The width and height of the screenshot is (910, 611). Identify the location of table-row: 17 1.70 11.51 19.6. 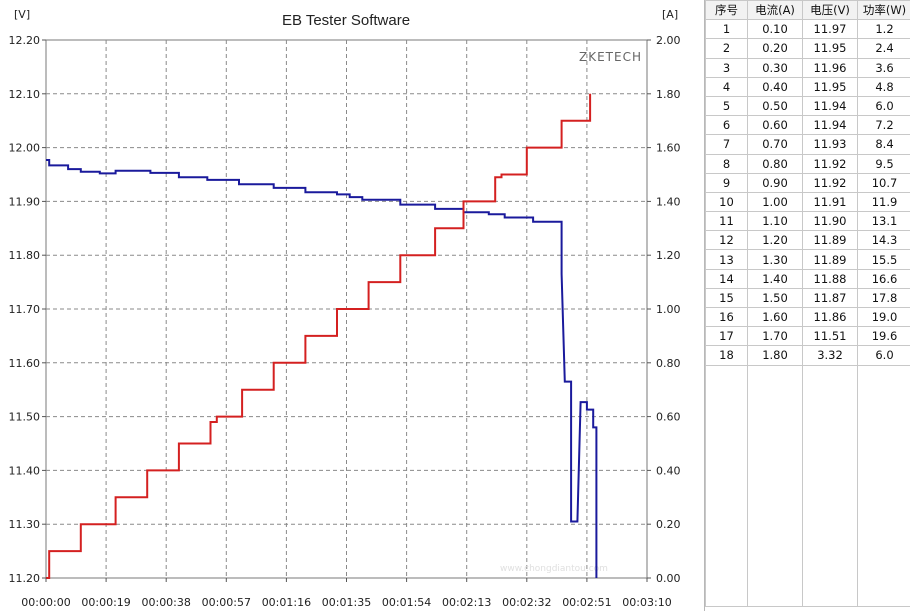
(807, 336).